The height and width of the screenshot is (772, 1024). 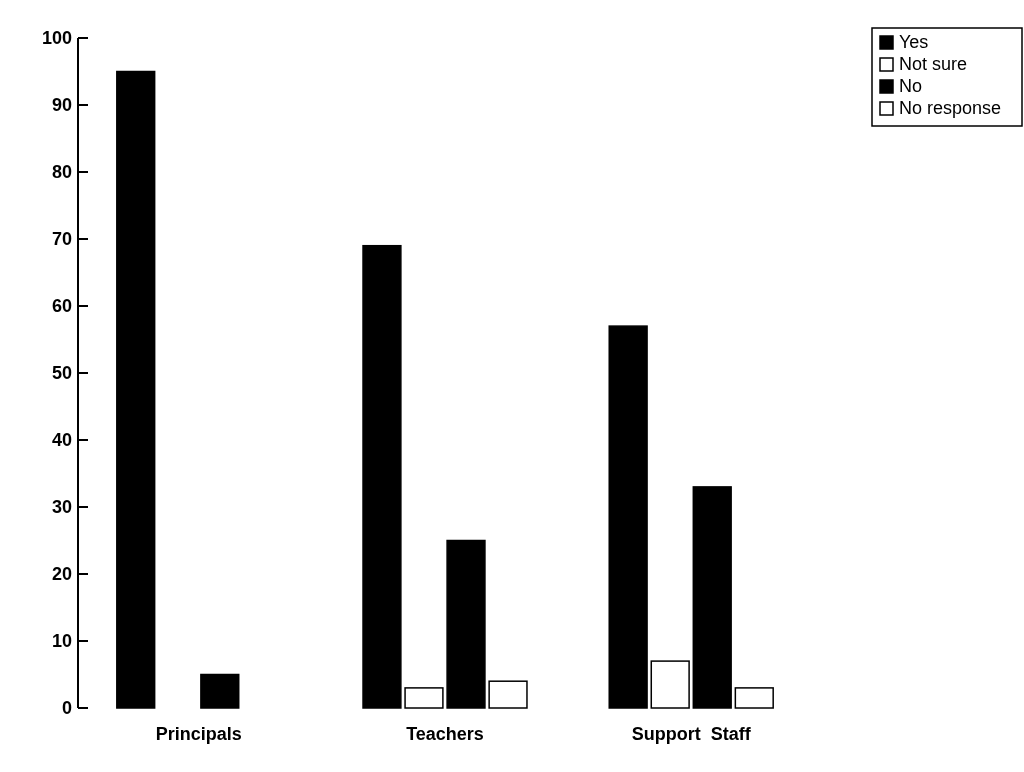 I want to click on y-tick-label: 90, so click(x=61, y=105).